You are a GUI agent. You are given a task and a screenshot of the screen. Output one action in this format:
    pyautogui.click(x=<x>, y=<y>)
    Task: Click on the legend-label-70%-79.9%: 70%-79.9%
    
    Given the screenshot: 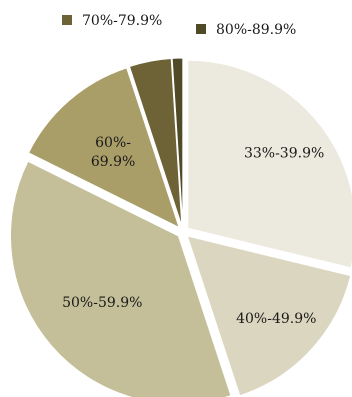 What is the action you would take?
    pyautogui.click(x=122, y=21)
    